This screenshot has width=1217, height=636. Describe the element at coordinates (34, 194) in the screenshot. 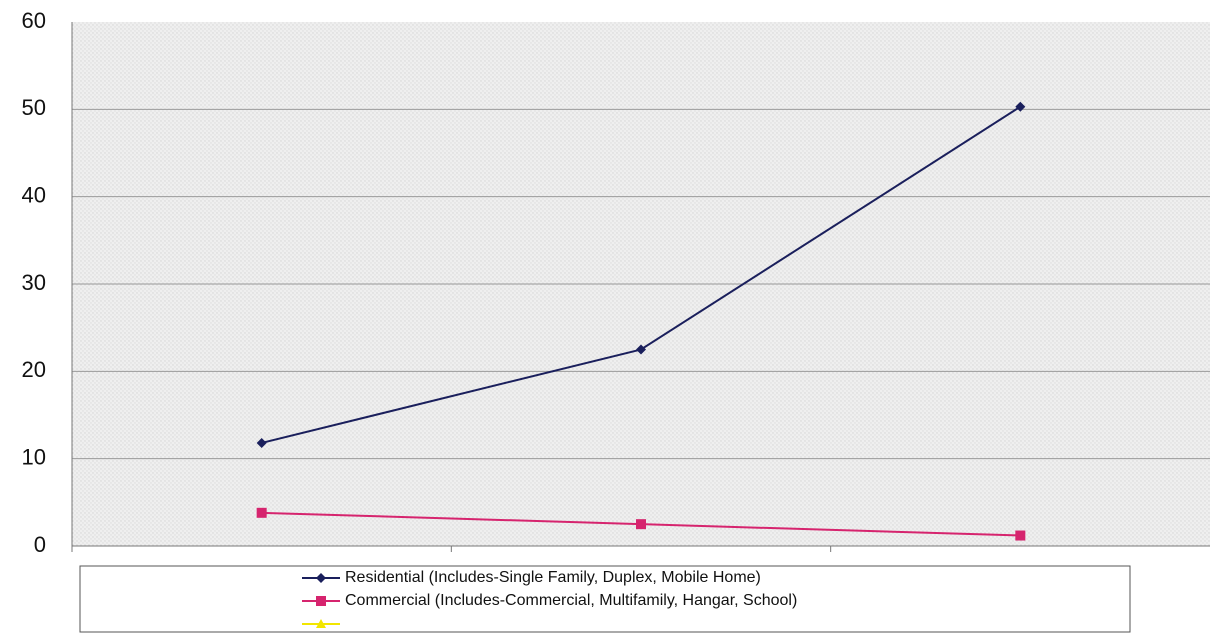

I see `y-tick-label: 40` at that location.